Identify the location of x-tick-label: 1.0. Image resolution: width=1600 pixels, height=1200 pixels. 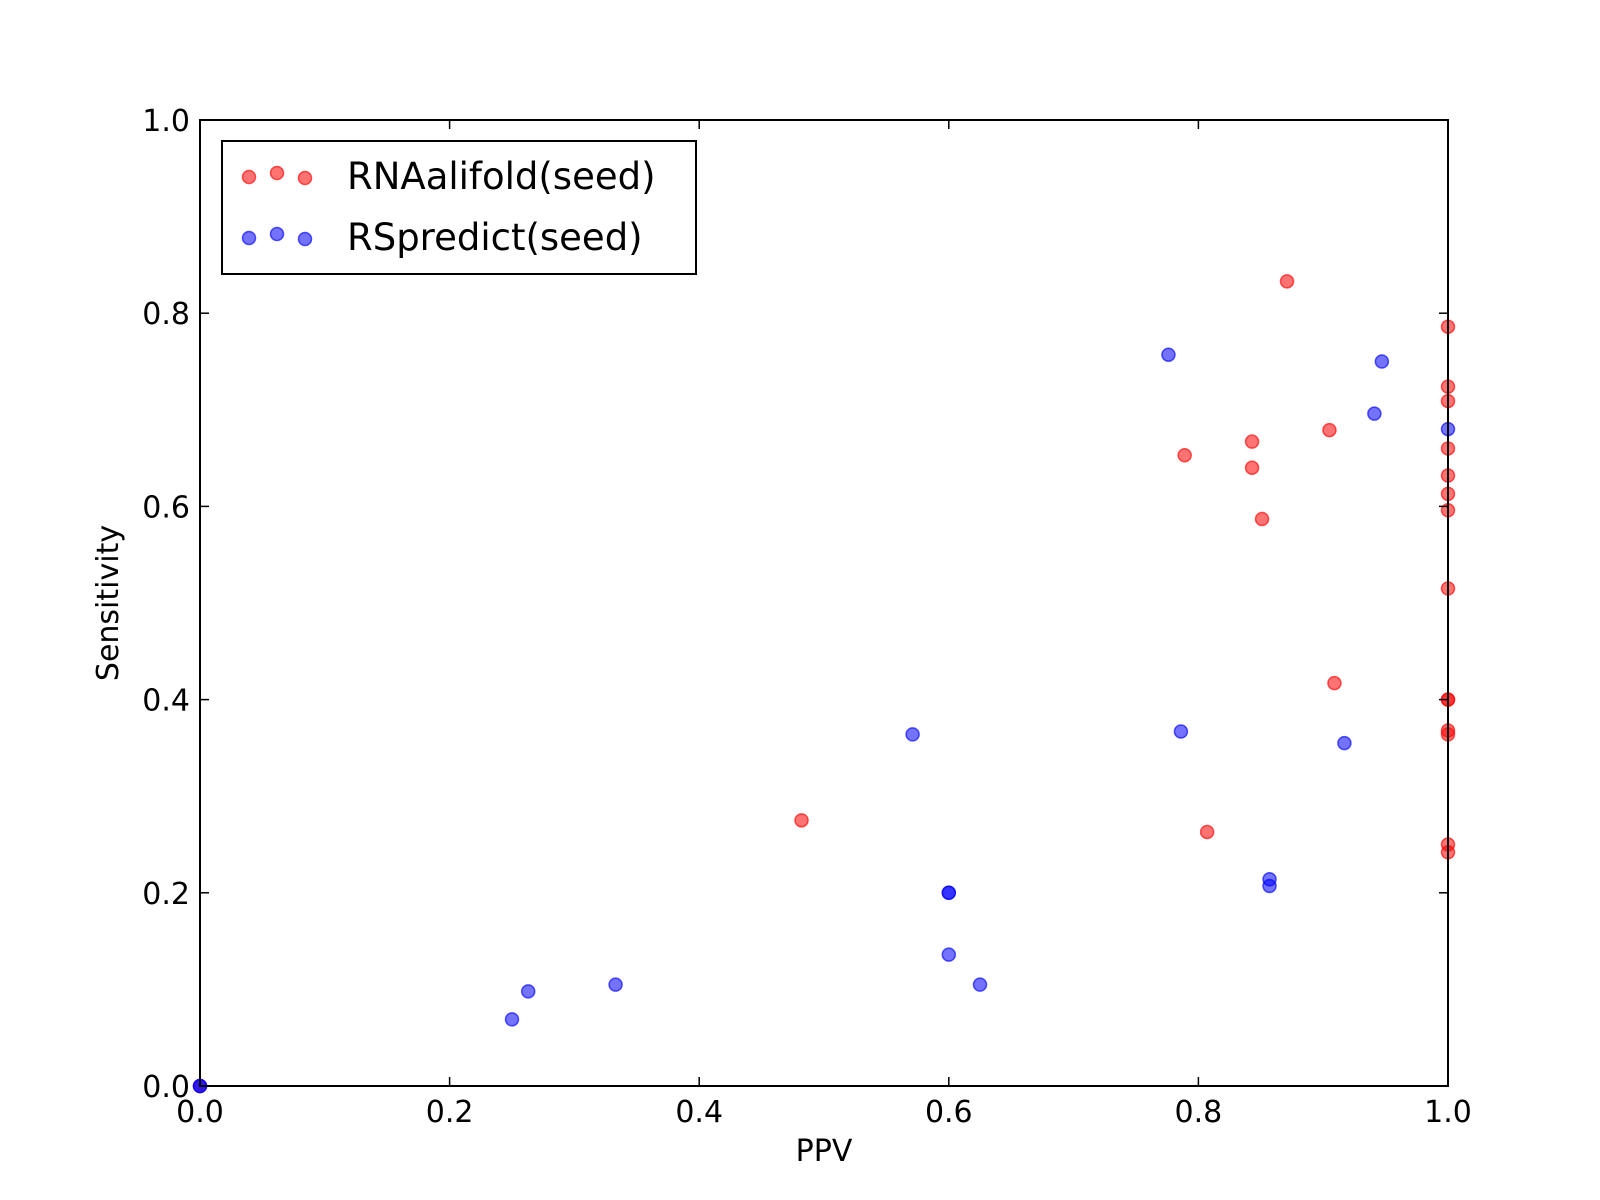
(1448, 1112).